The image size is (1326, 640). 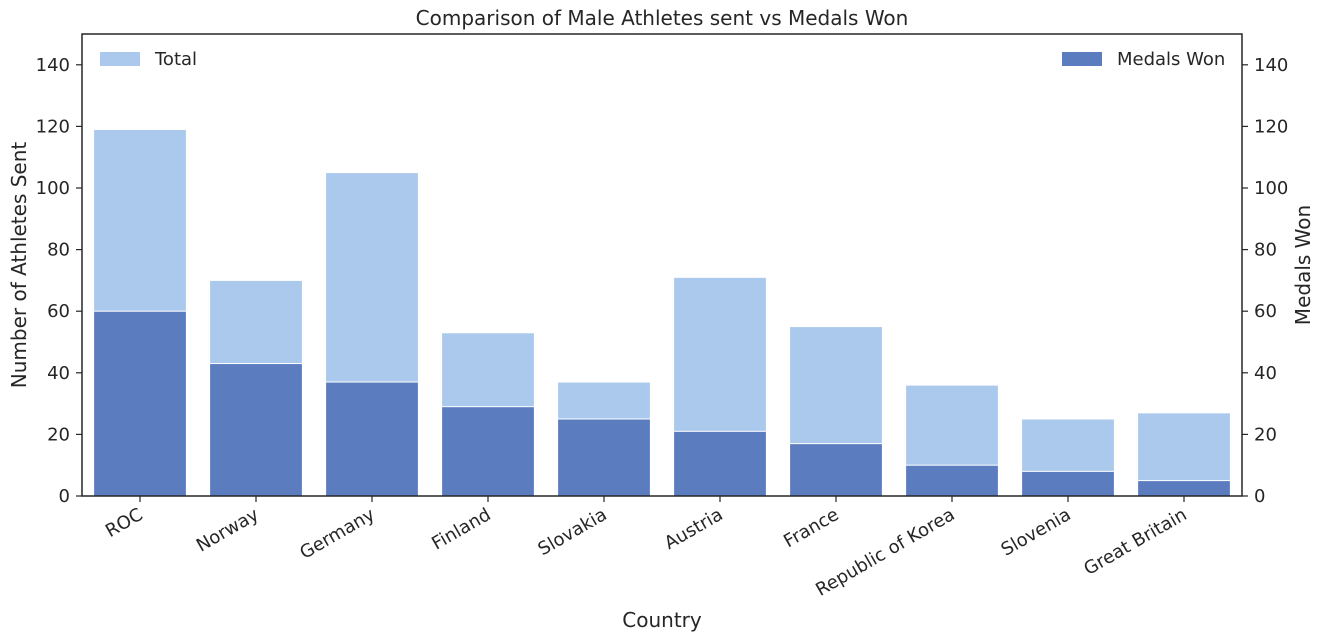 I want to click on legend-total-label: Total, so click(x=175, y=59).